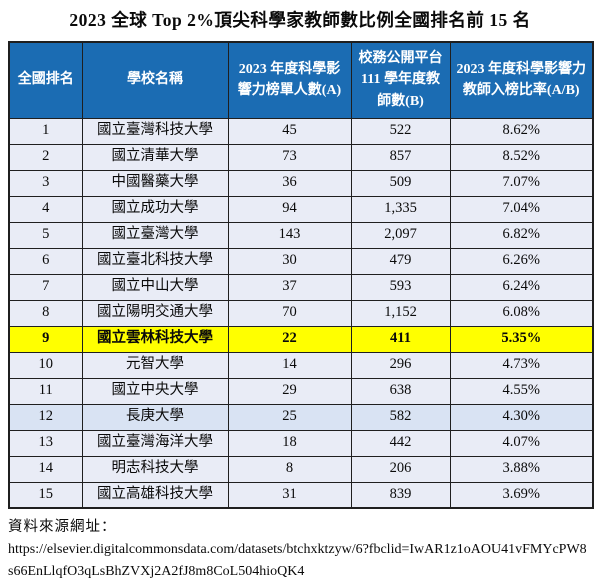 The height and width of the screenshot is (585, 600). I want to click on cell-school: 明志科技大學, so click(155, 469).